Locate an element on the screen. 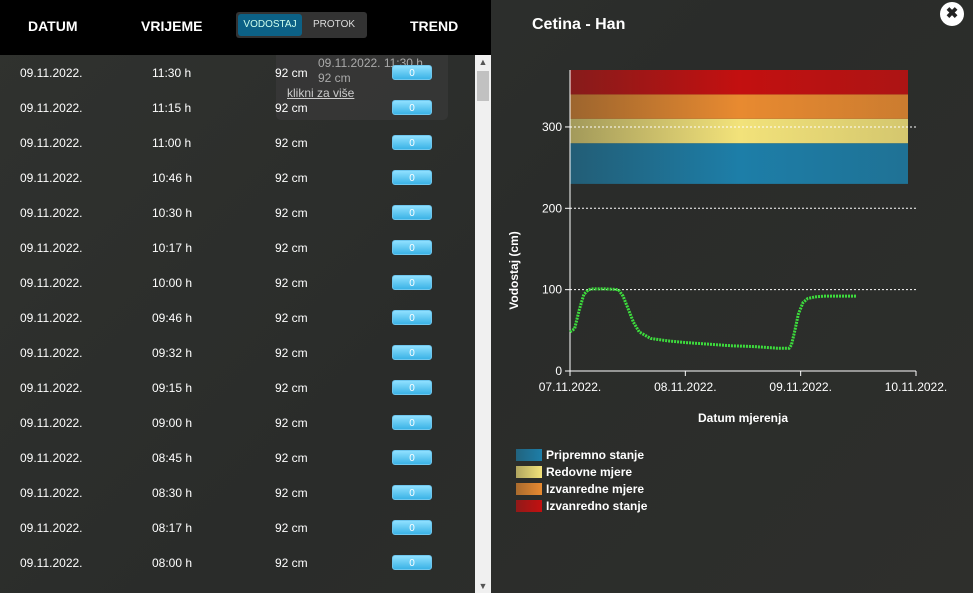  y-axis-label: Vodostaj (cm) is located at coordinates (514, 270).